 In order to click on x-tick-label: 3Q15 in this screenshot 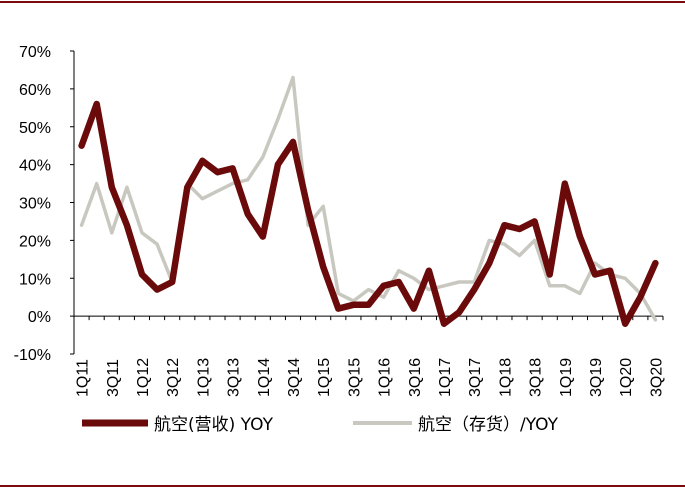, I will do `click(354, 377)`.